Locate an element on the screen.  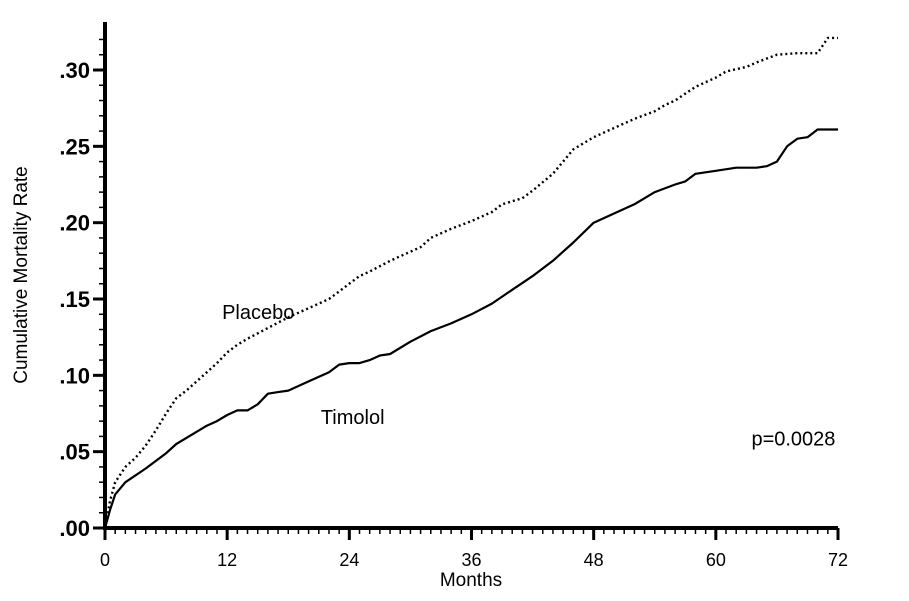
y-tick-label: .10 is located at coordinates (74, 375).